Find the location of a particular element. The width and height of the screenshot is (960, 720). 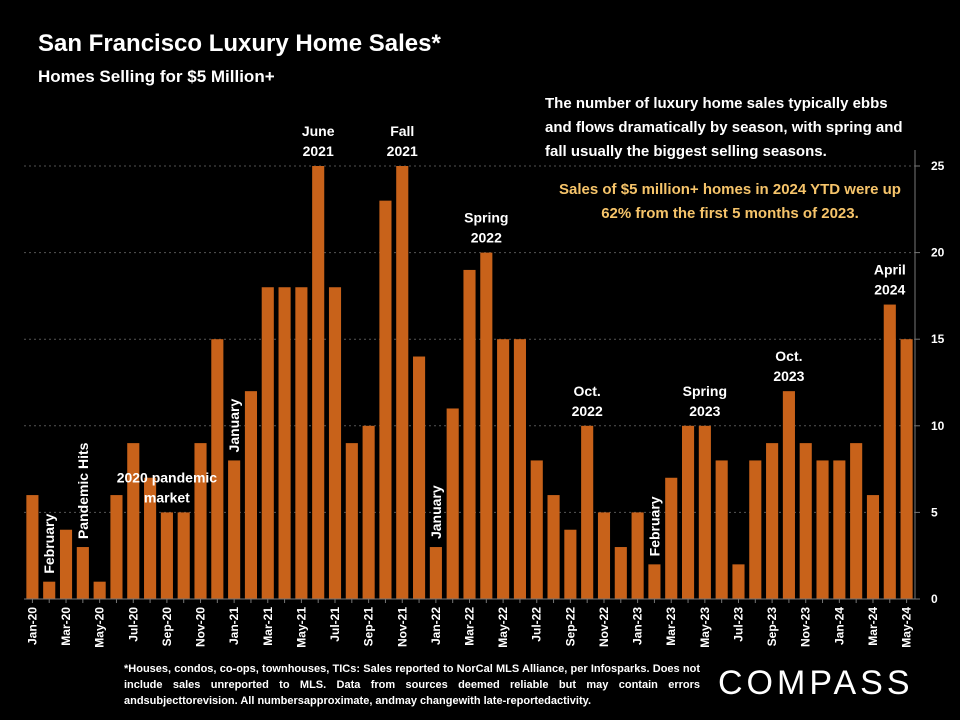

annotation-label: Spring 2023 is located at coordinates (705, 401).